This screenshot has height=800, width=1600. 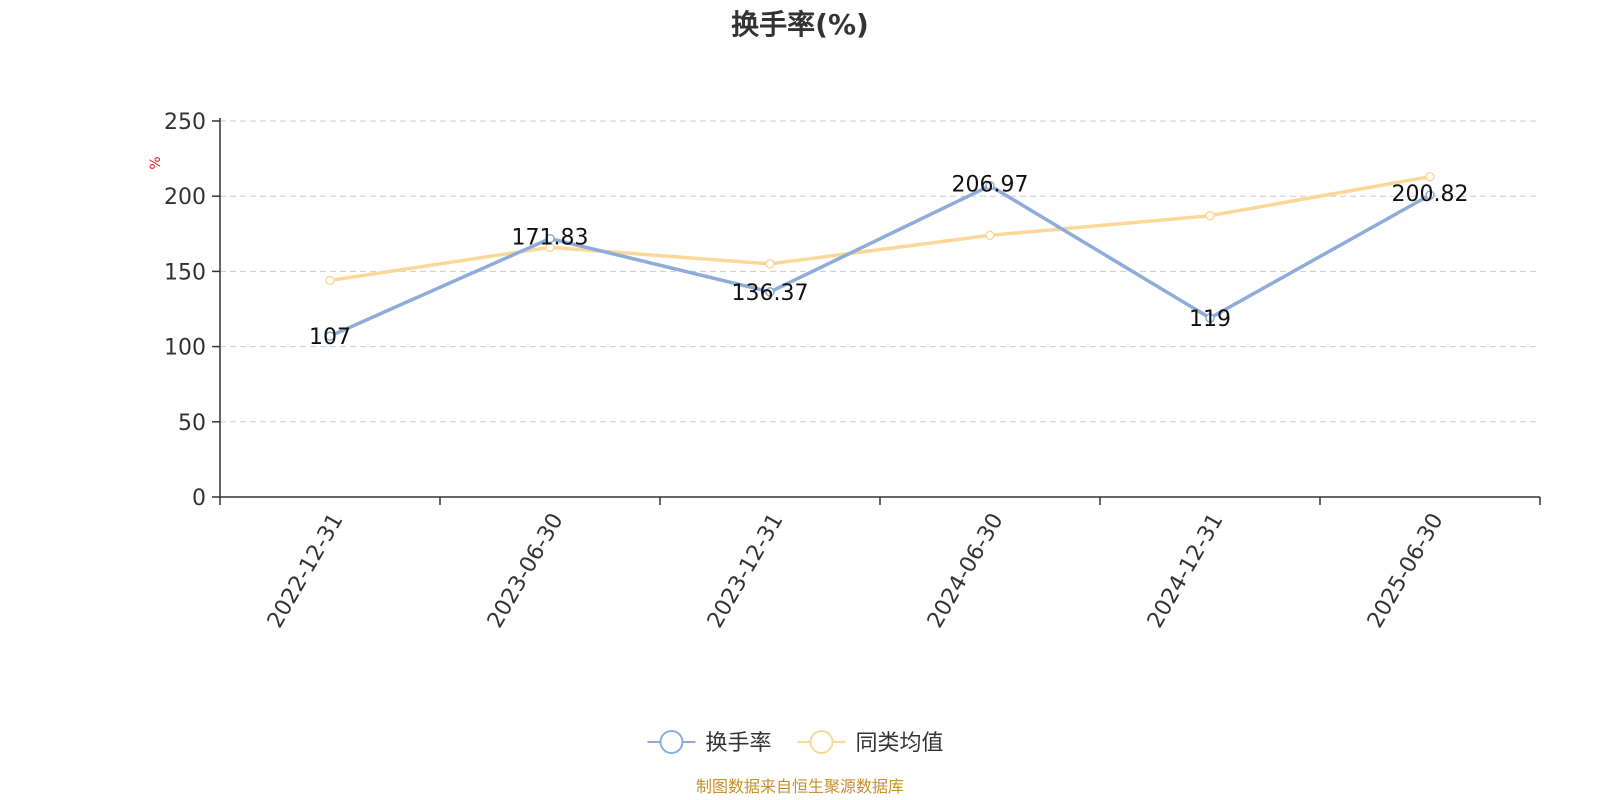 I want to click on data-label: 136.37, so click(x=770, y=293).